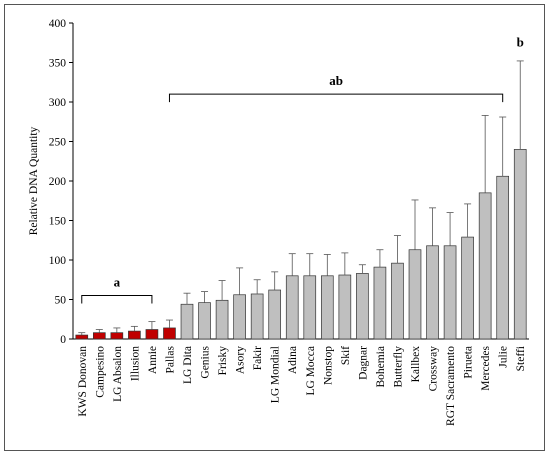 This screenshot has width=550, height=456. I want to click on significance-letter: a, so click(117, 282).